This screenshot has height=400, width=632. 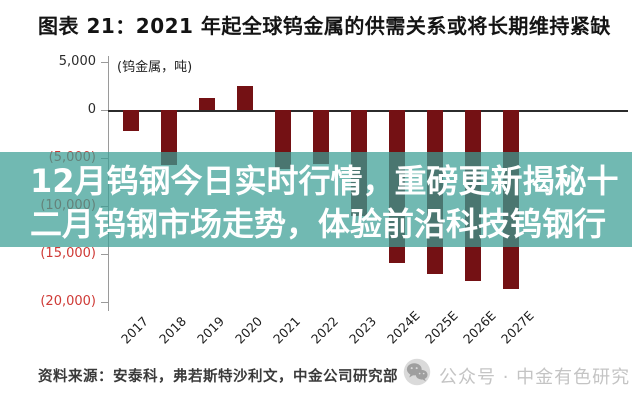 I want to click on bar-2017, so click(x=131, y=121).